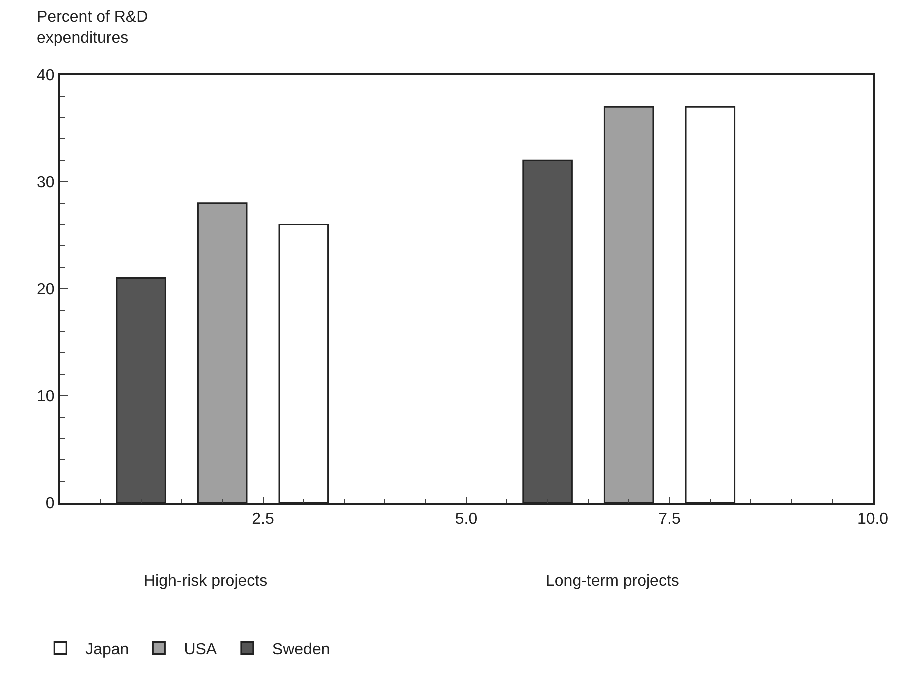 The width and height of the screenshot is (898, 688). I want to click on y-tick-label: 20, so click(46, 290).